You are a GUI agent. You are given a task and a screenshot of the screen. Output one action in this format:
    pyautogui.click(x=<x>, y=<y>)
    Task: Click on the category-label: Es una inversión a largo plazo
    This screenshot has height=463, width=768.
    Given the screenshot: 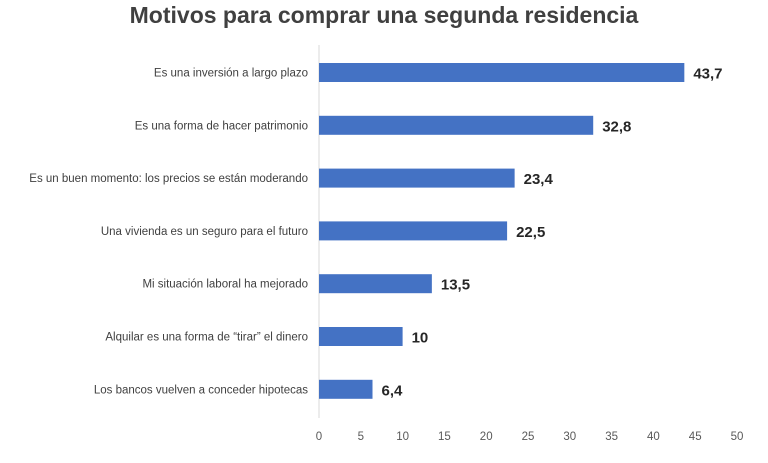 What is the action you would take?
    pyautogui.click(x=231, y=74)
    